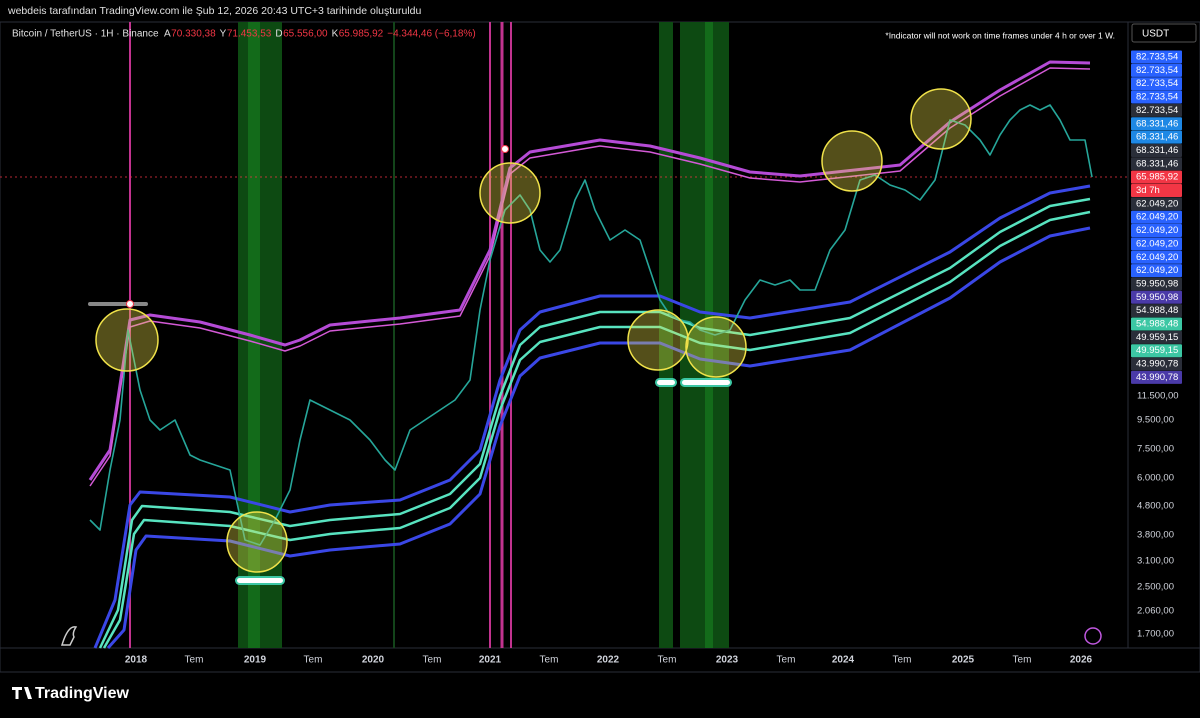  What do you see at coordinates (1155, 587) in the screenshot?
I see `price-tick: 2.500,00` at bounding box center [1155, 587].